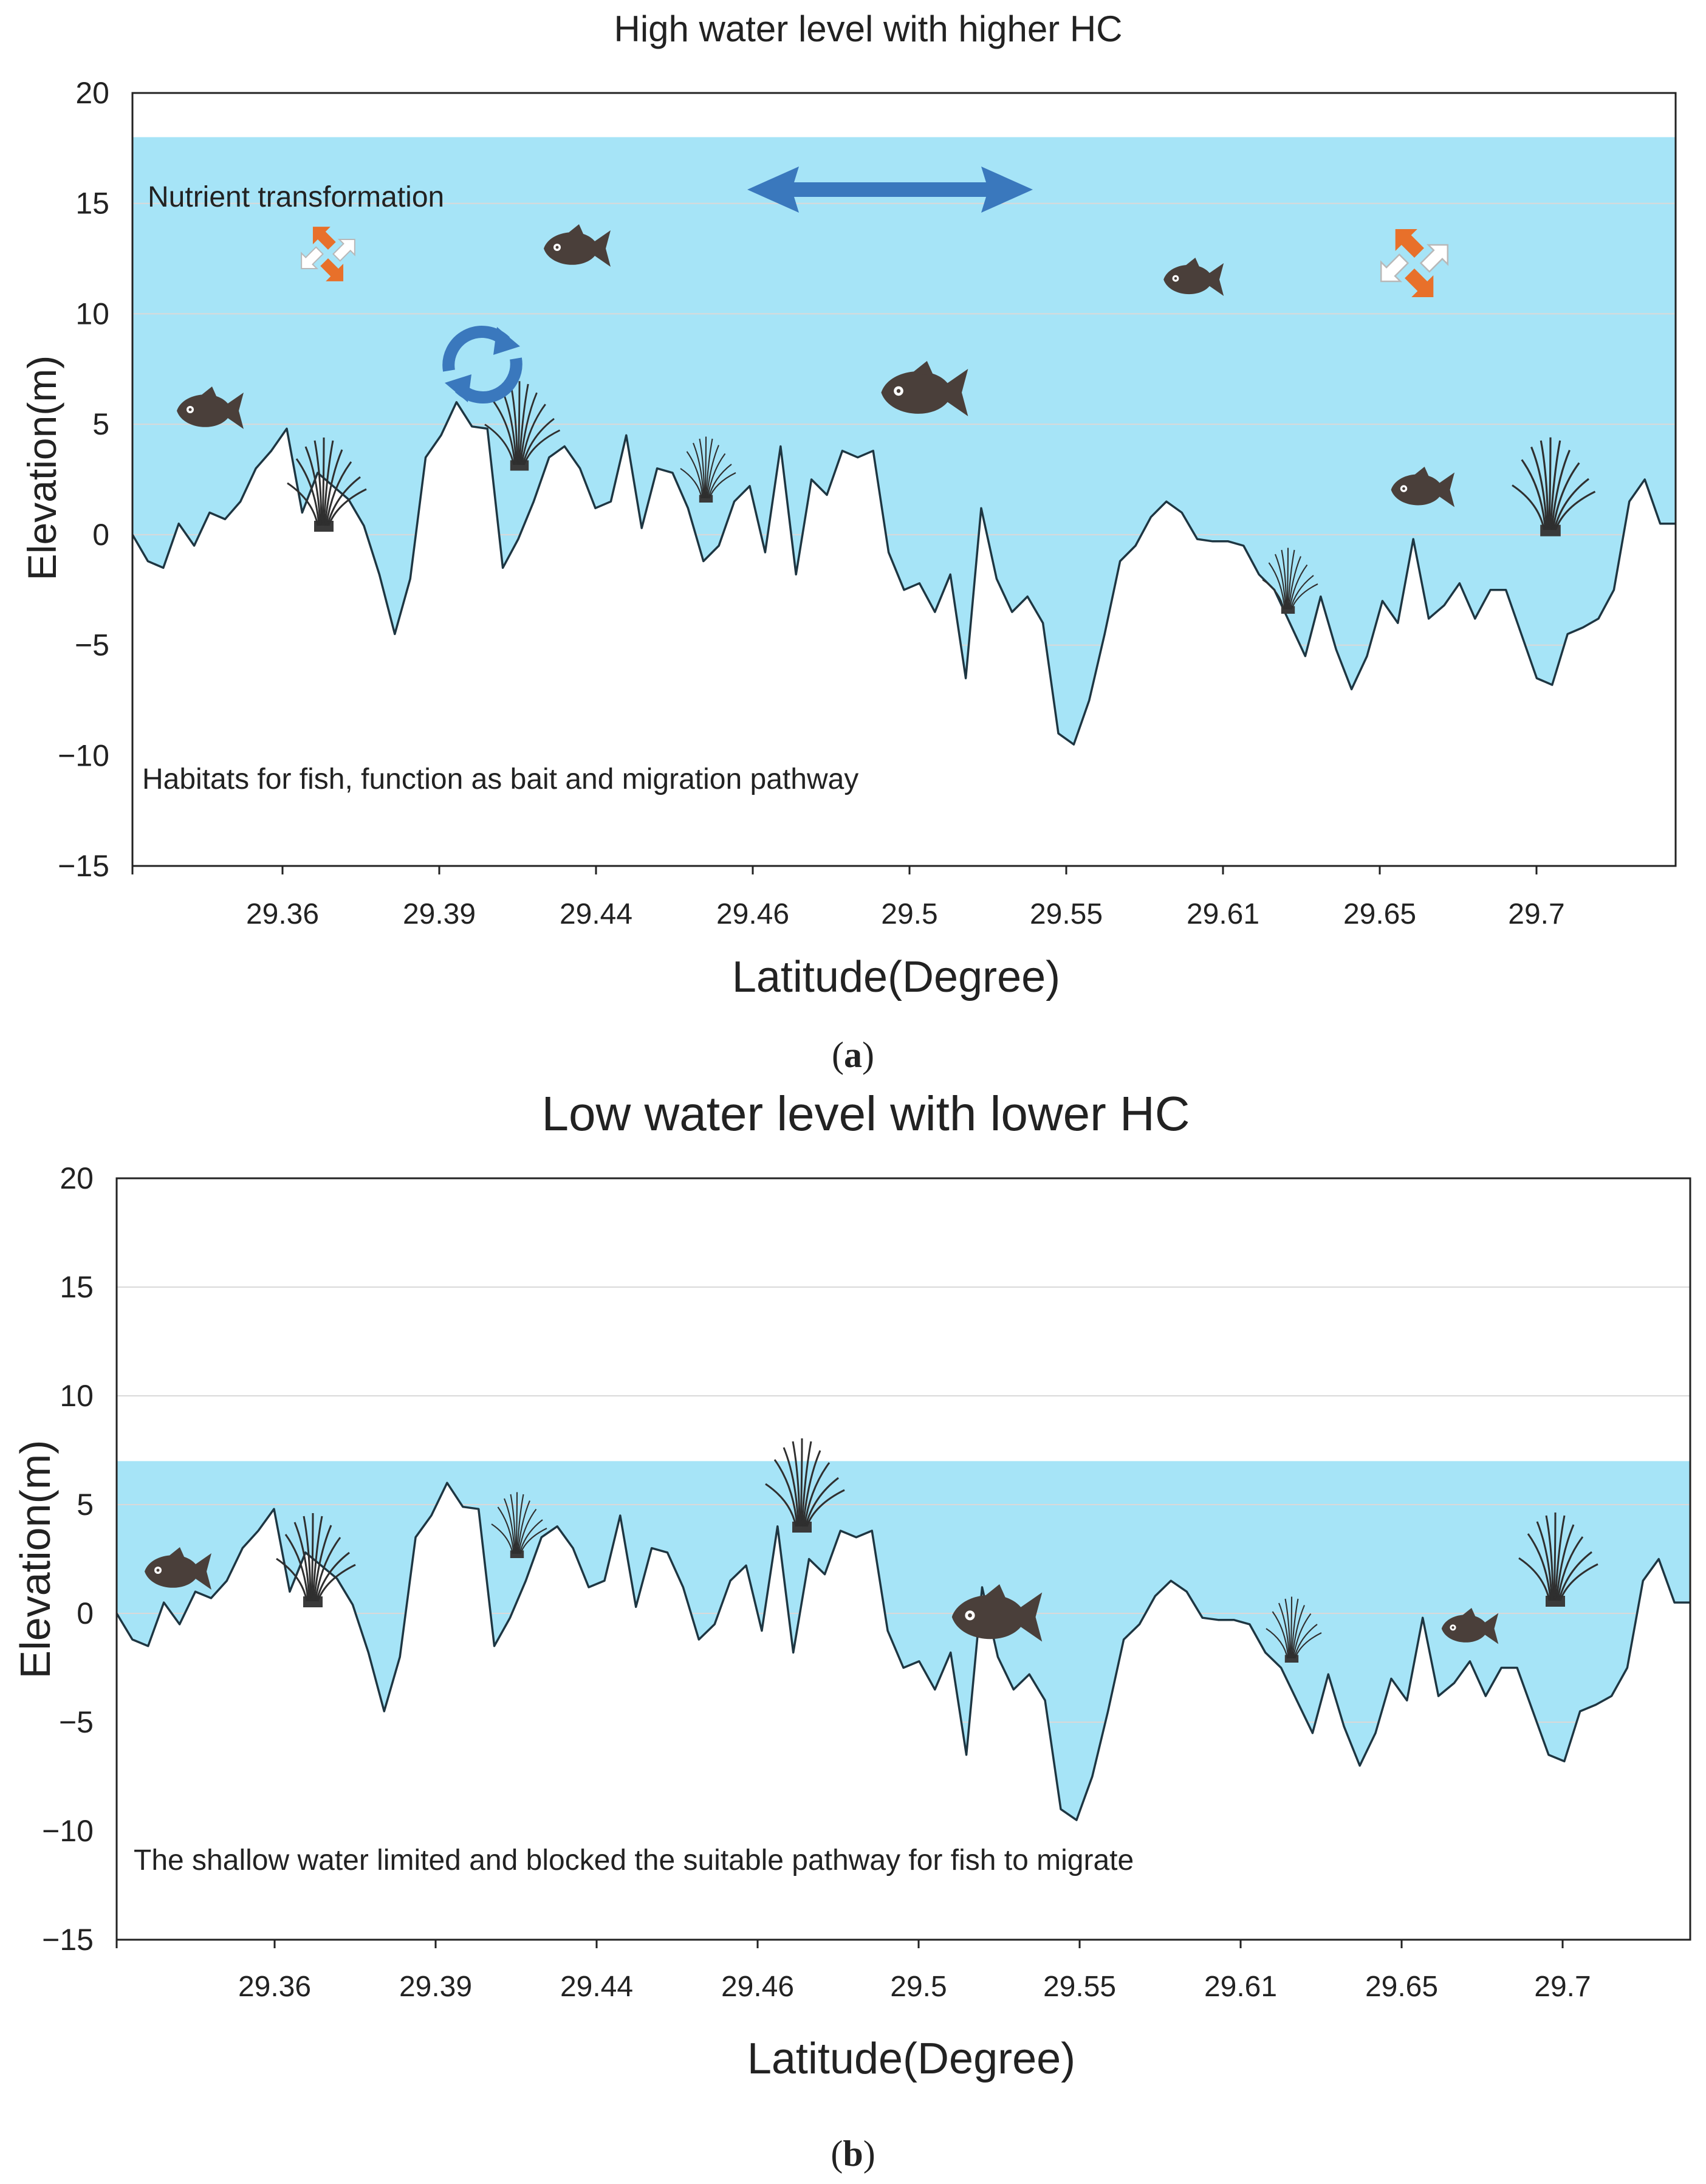 This screenshot has width=1706, height=2184. Describe the element at coordinates (853, 1055) in the screenshot. I see `panel-label: (a)` at that location.